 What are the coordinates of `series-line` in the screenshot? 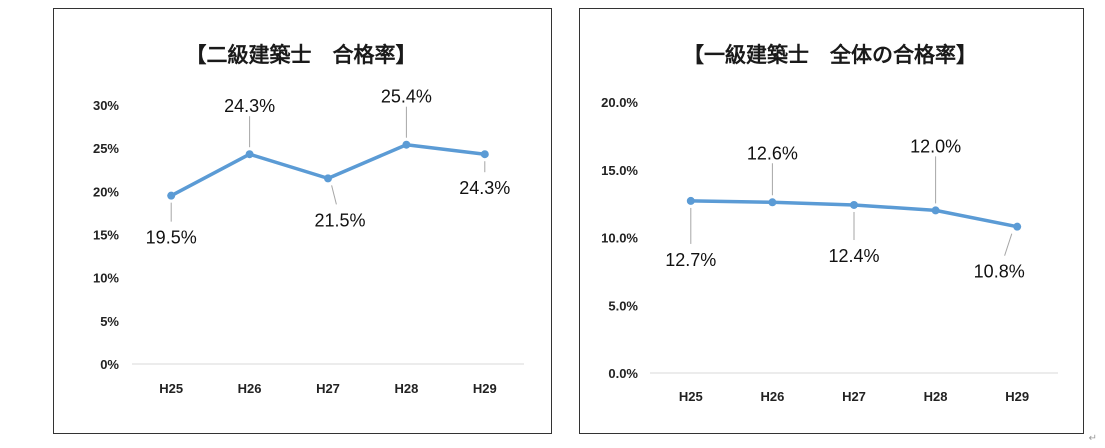 It's located at (328, 170).